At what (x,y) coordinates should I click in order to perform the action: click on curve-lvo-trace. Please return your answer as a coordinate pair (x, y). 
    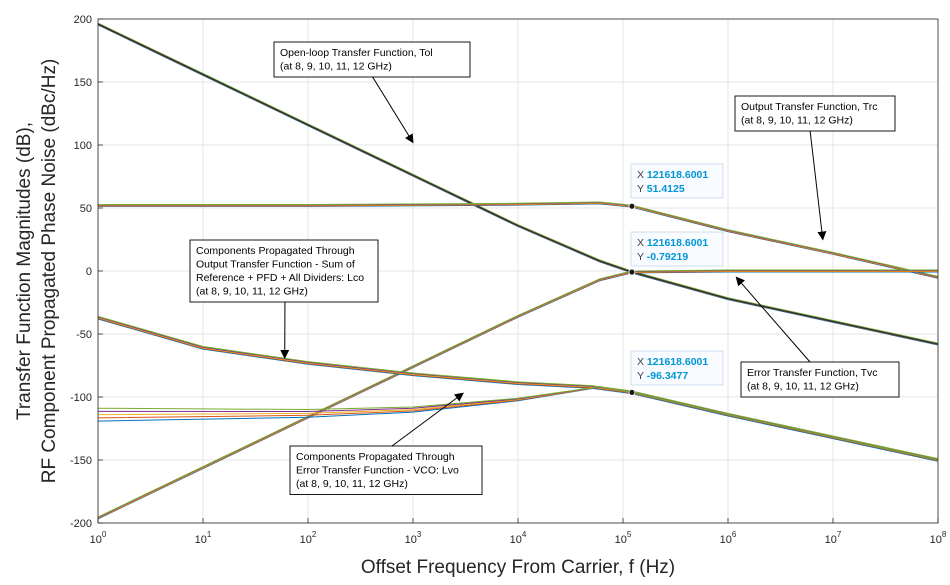
    Looking at the image, I should click on (518, 423).